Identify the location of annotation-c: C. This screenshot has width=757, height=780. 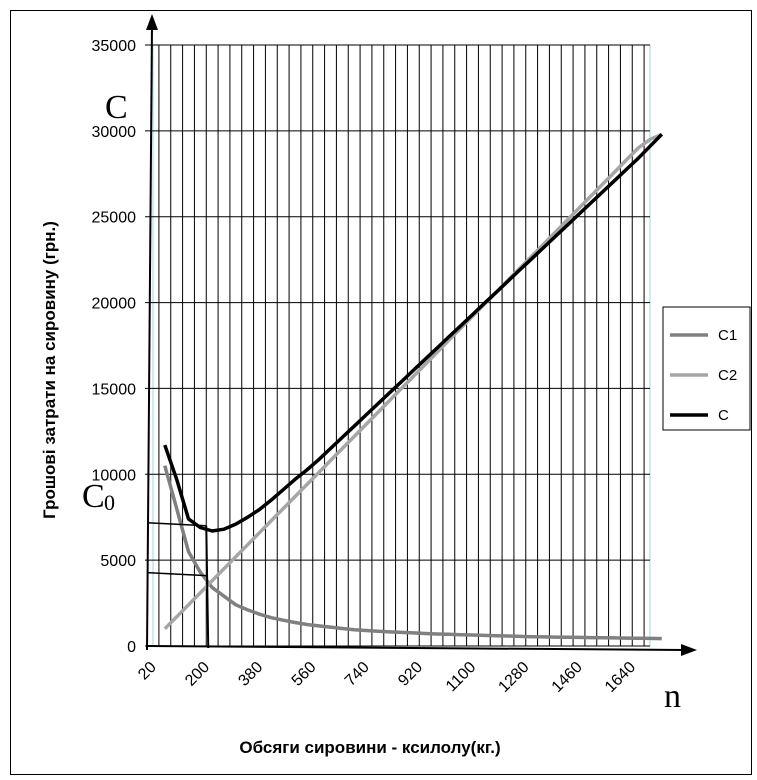
(116, 107).